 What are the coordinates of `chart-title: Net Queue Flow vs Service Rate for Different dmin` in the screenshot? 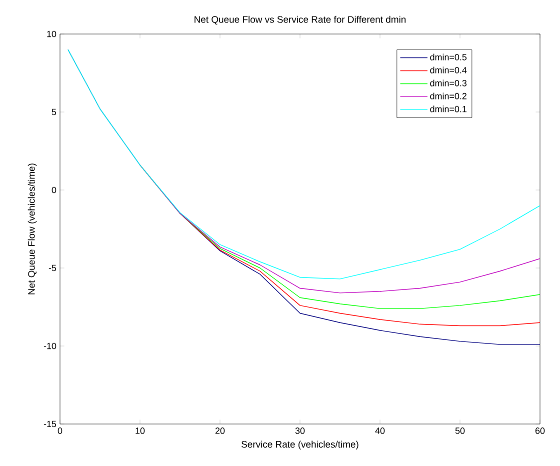 It's located at (300, 20).